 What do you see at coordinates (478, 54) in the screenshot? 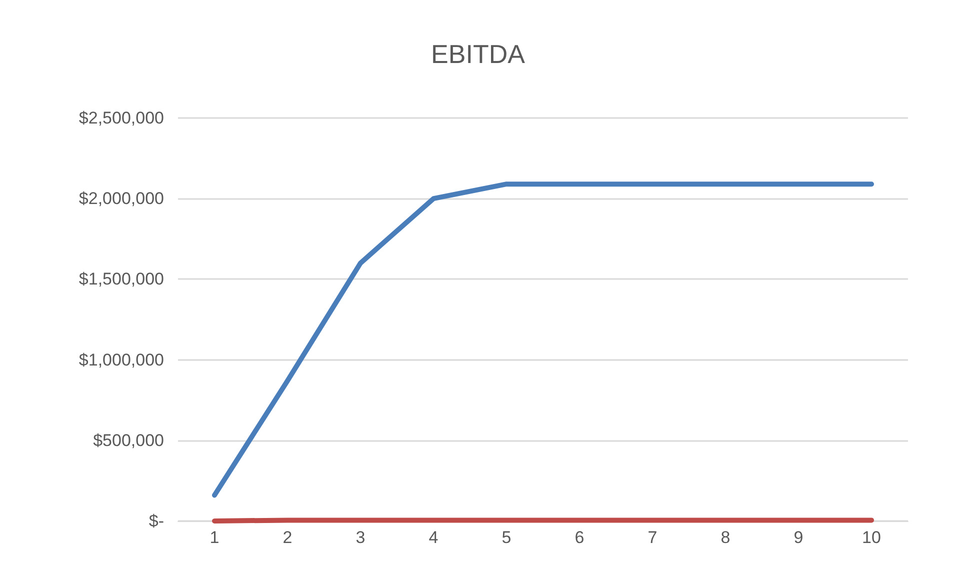
I see `chart-title: EBITDA` at bounding box center [478, 54].